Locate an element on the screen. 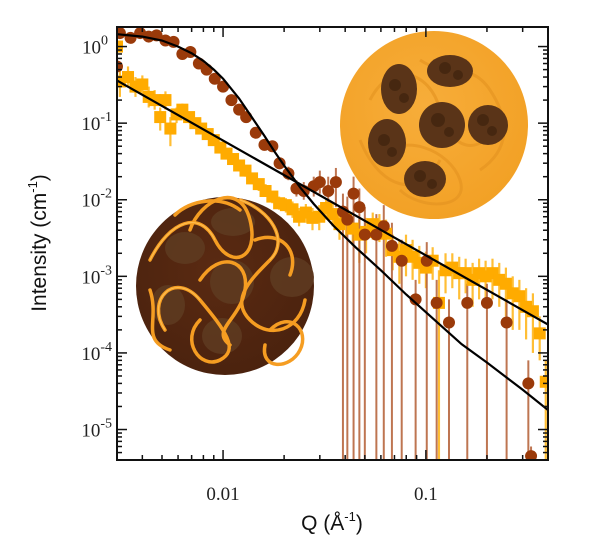 The height and width of the screenshot is (549, 600). y-tick-label: 10⁰ is located at coordinates (95, 46).